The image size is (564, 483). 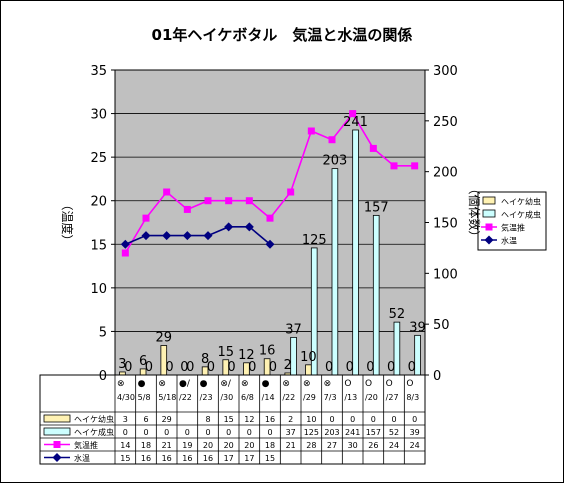 I want to click on legend-label: ヘイケ幼虫, so click(x=521, y=202).